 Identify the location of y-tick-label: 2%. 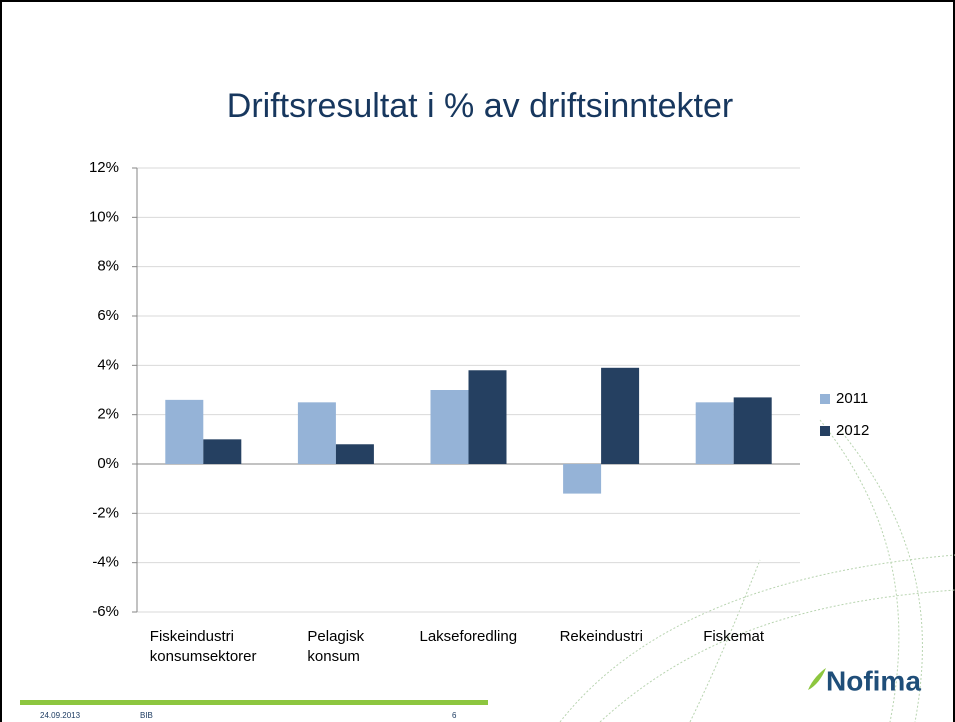
(108, 414).